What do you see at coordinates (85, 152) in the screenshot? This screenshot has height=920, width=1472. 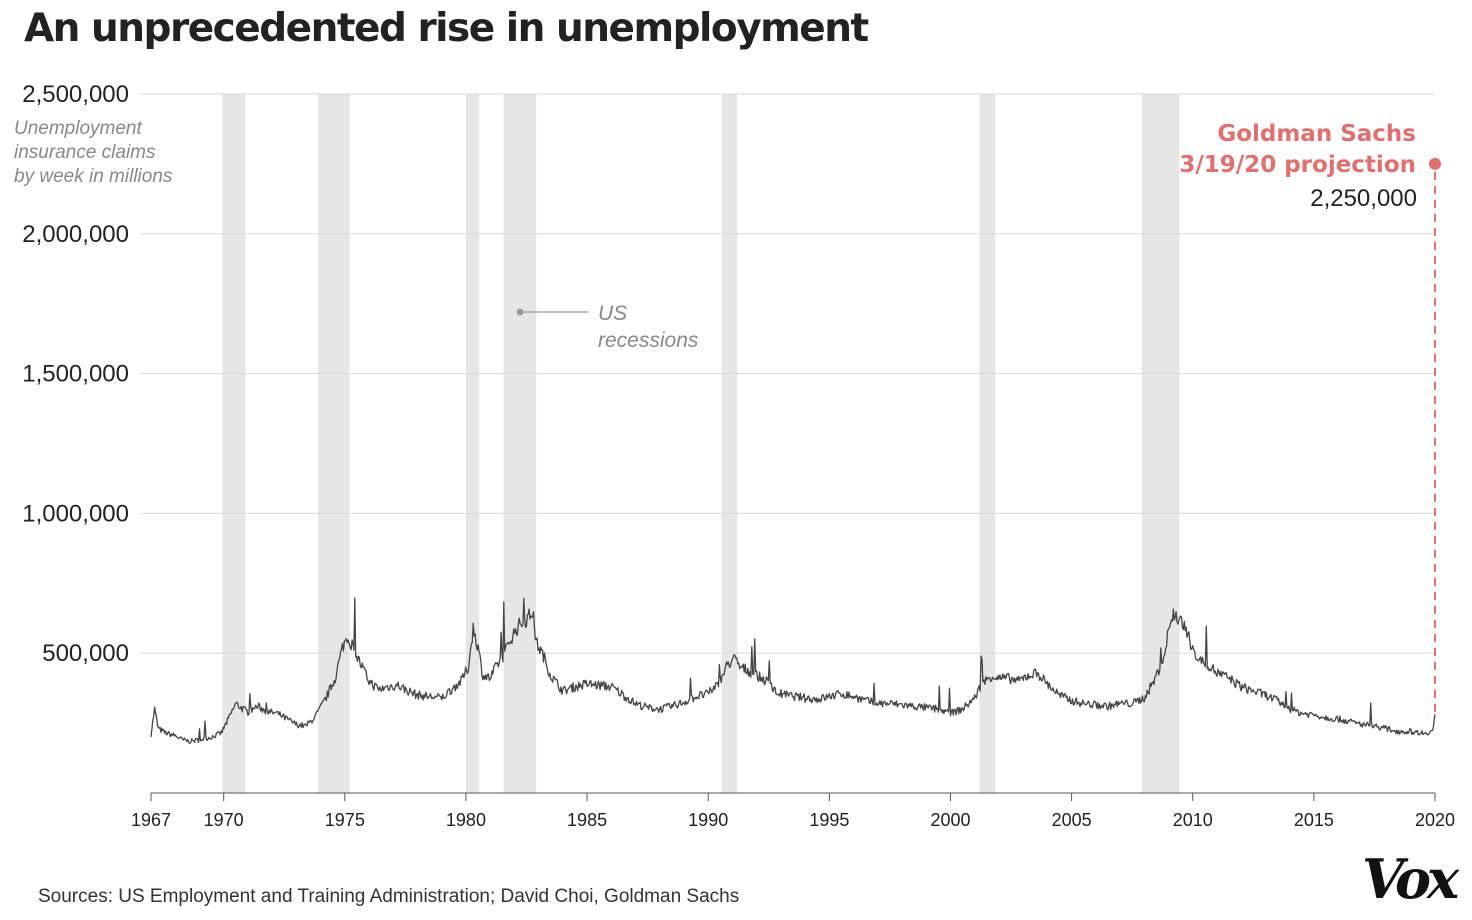 I see `y-axis-label-line: insurance claims` at bounding box center [85, 152].